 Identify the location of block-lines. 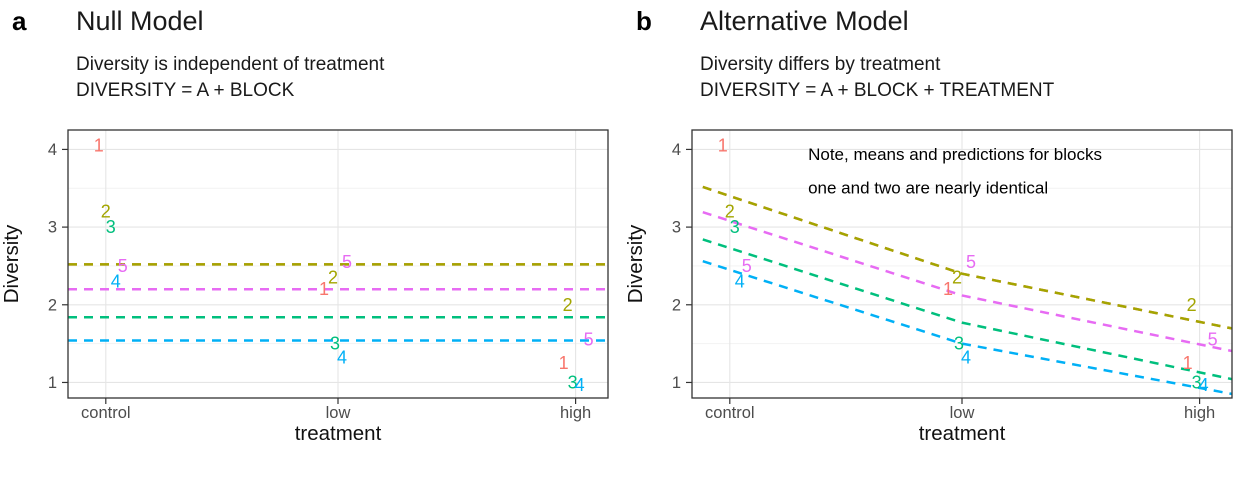
(338, 302).